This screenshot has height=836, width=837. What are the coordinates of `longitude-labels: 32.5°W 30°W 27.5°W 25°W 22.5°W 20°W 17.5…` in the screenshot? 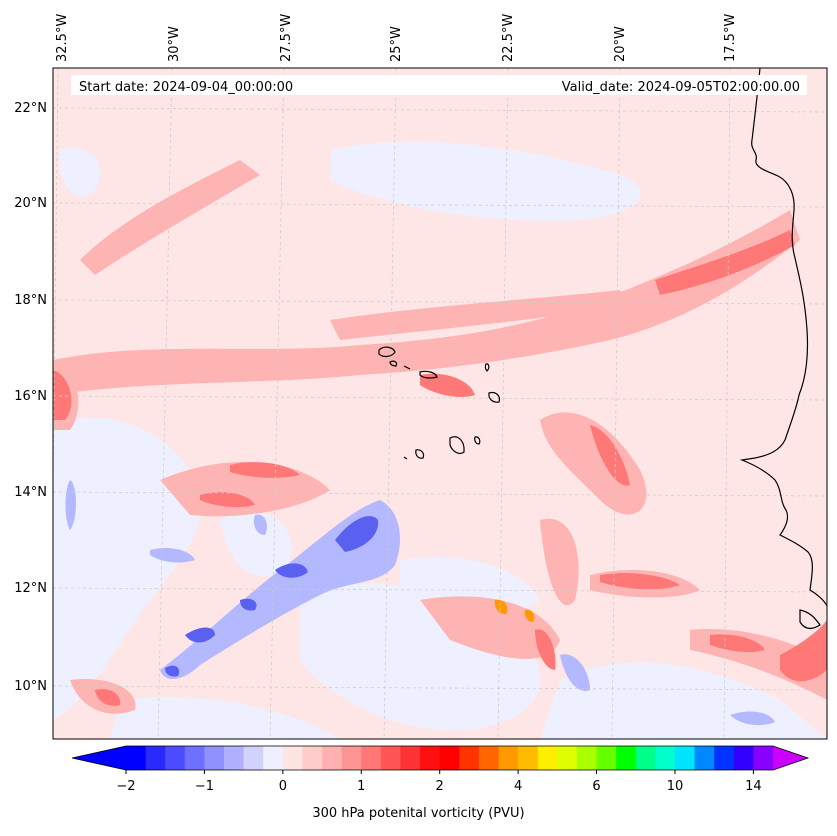 It's located at (396, 38).